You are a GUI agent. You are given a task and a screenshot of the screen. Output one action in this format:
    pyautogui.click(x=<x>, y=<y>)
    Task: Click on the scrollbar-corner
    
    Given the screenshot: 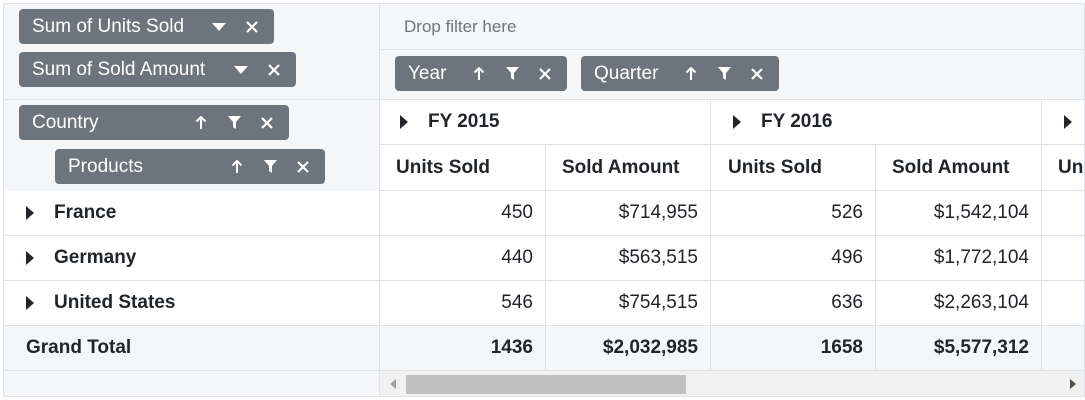 What is the action you would take?
    pyautogui.click(x=192, y=383)
    